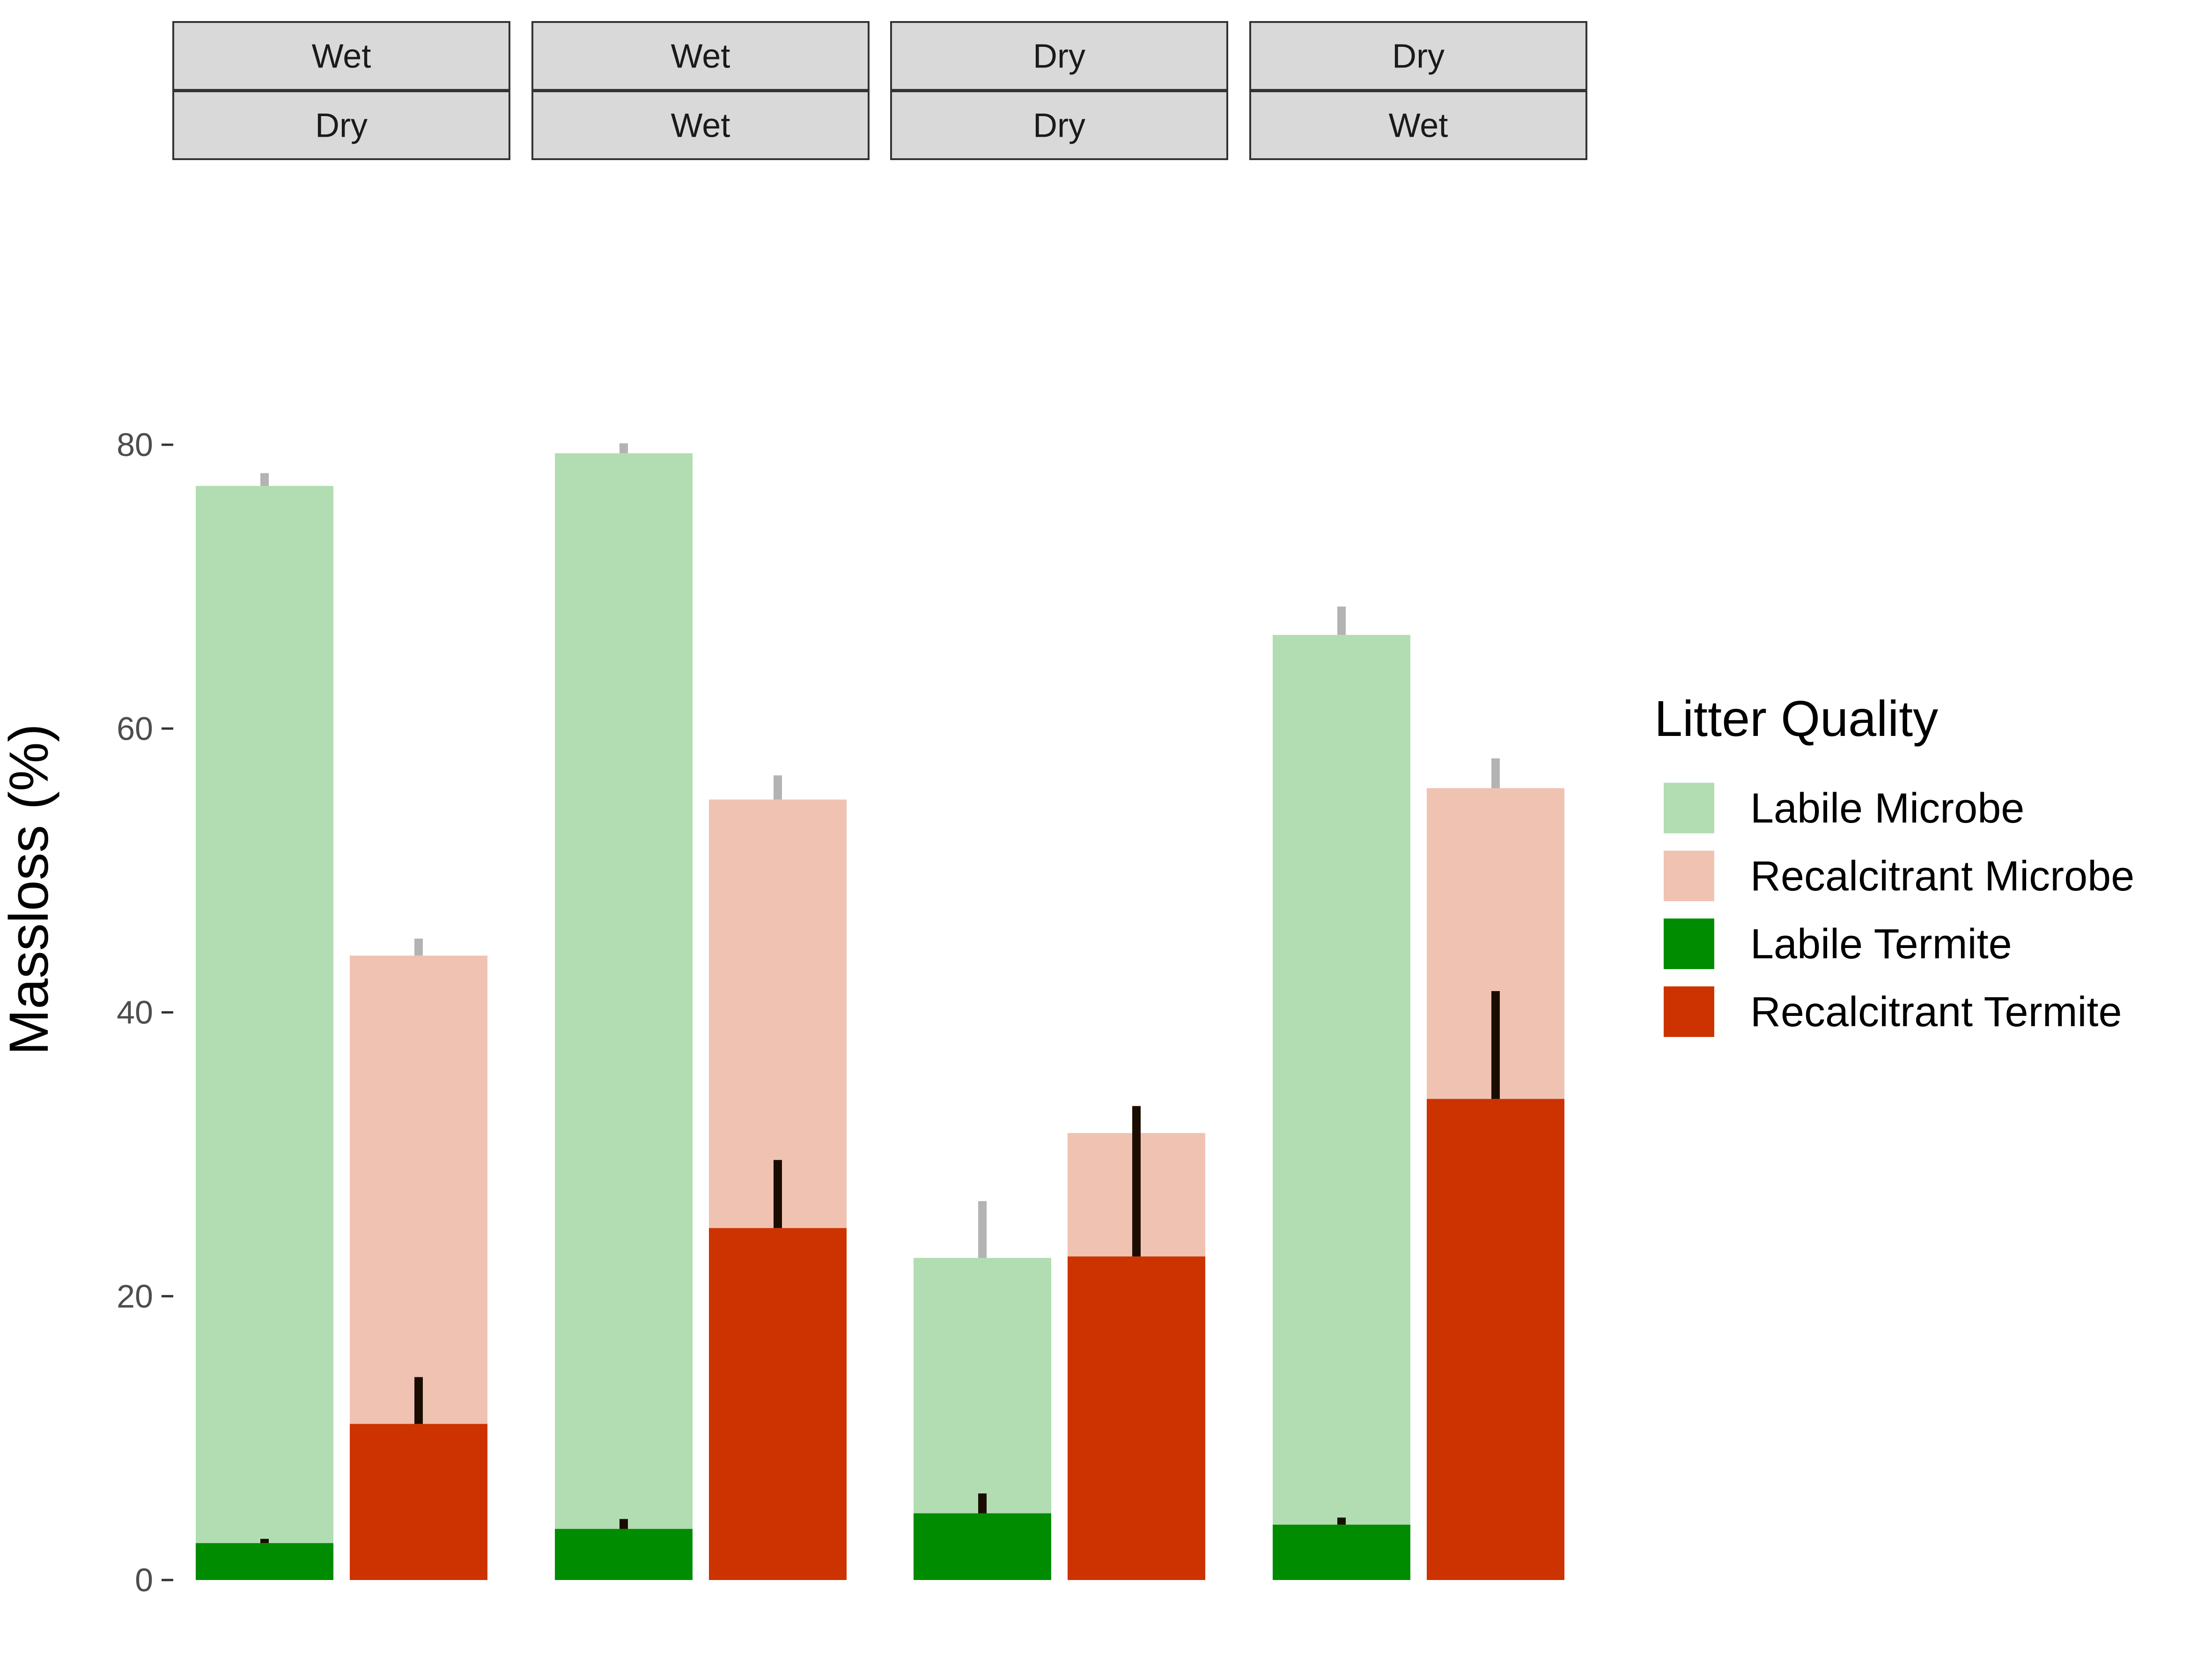 The height and width of the screenshot is (1661, 2212). What do you see at coordinates (1881, 945) in the screenshot?
I see `legend-label-labile-termite: Labile Termite` at bounding box center [1881, 945].